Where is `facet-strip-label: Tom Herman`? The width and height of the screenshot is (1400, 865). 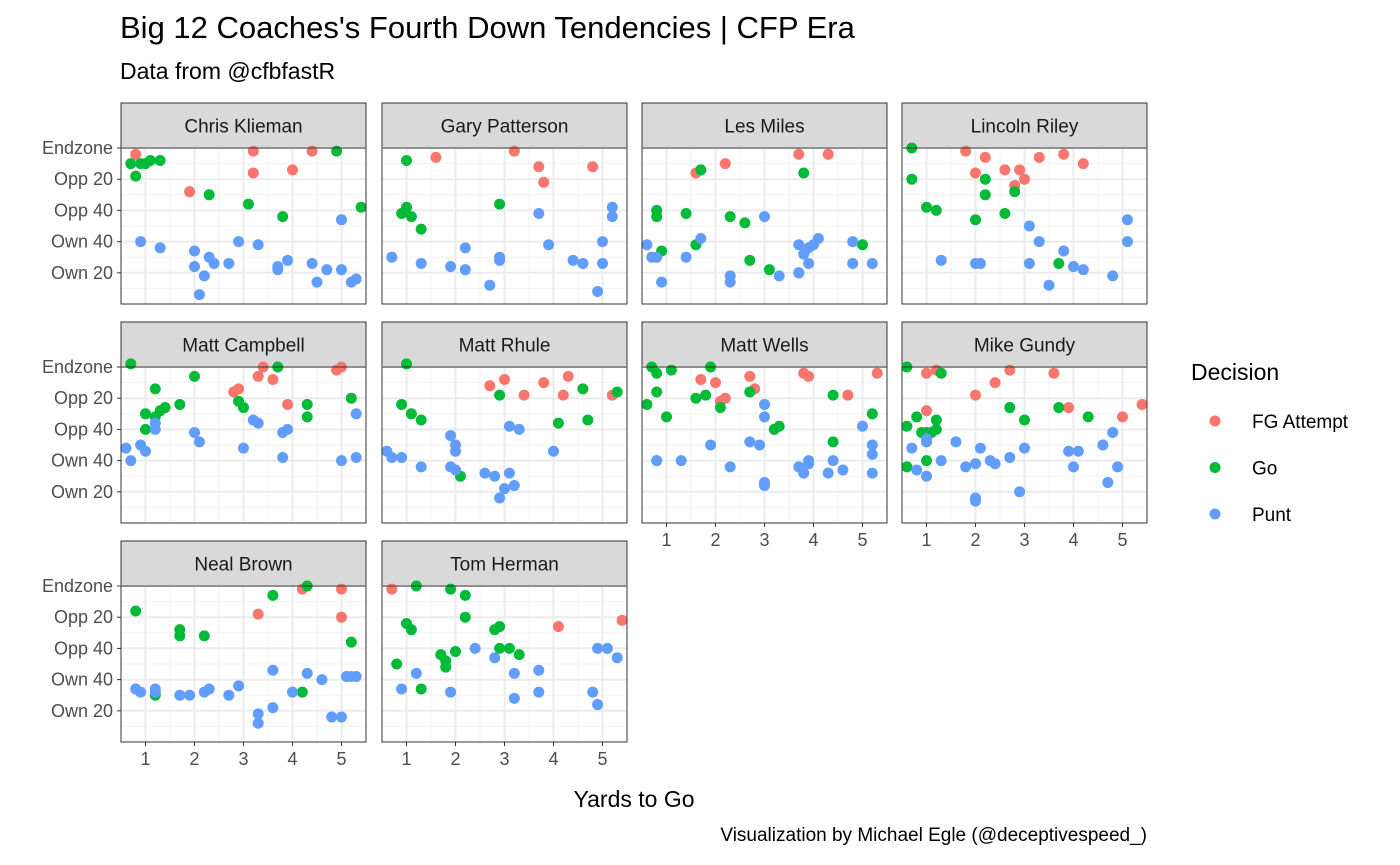
facet-strip-label: Tom Herman is located at coordinates (504, 565).